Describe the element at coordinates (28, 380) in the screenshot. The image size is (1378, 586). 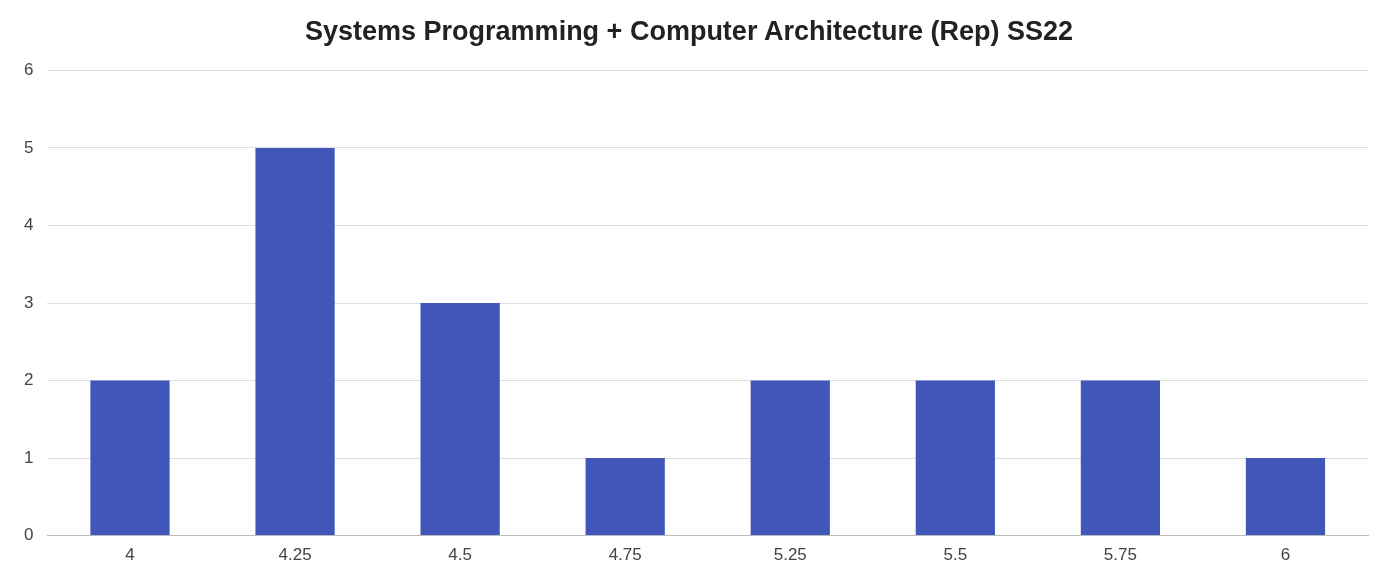
I see `y-tick-label: 2` at that location.